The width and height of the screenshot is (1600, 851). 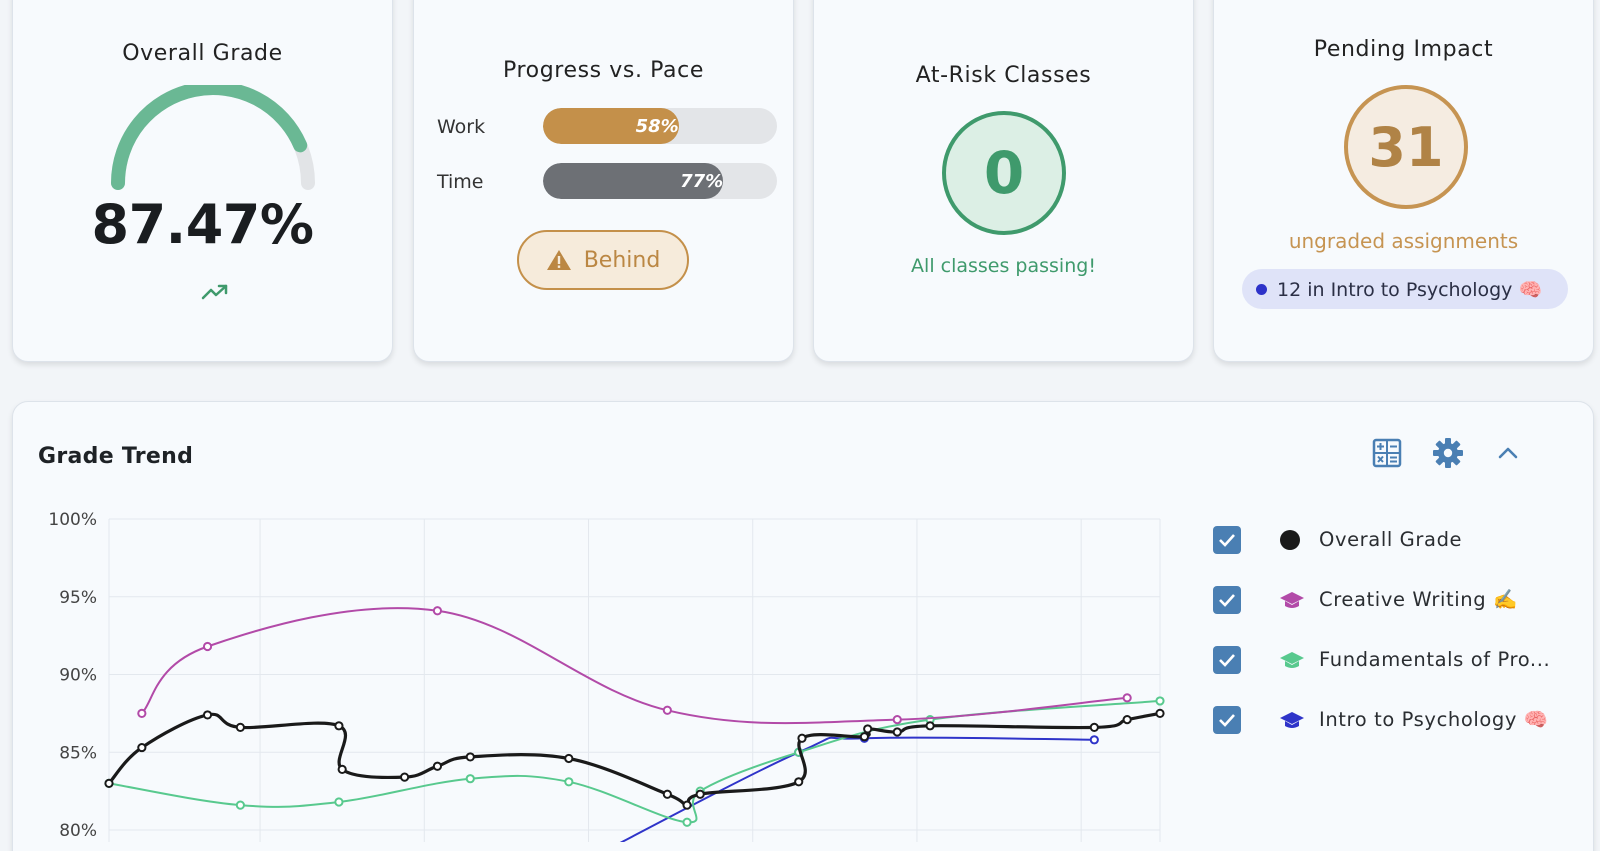 I want to click on at-risk-title: At-Risk Classes, so click(x=1003, y=75).